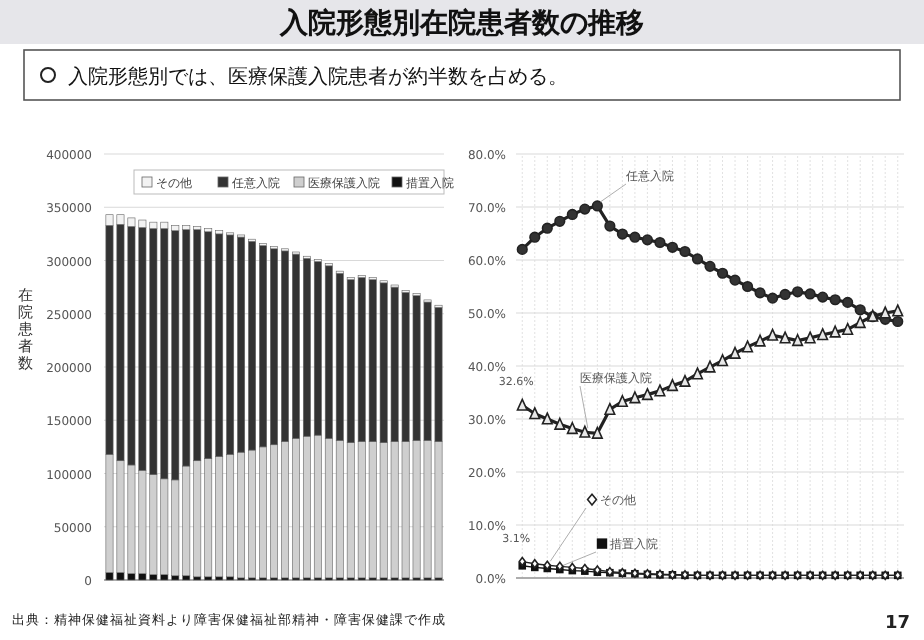 This screenshot has height=640, width=924. I want to click on text: 17, so click(897, 624).